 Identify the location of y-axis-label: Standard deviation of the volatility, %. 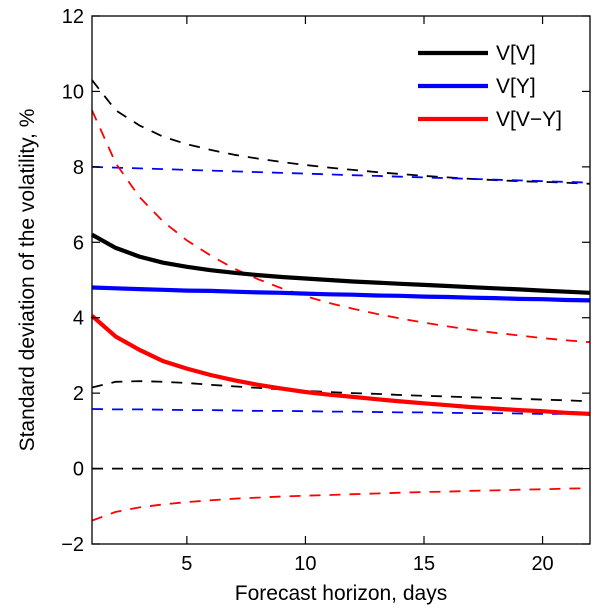
(27, 280).